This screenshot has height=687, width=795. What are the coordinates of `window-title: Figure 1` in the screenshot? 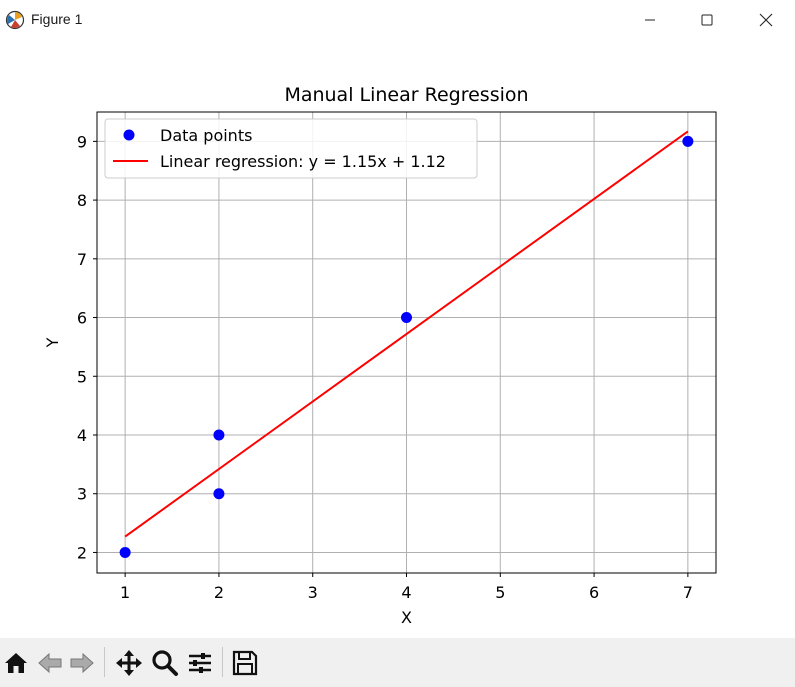 It's located at (57, 19).